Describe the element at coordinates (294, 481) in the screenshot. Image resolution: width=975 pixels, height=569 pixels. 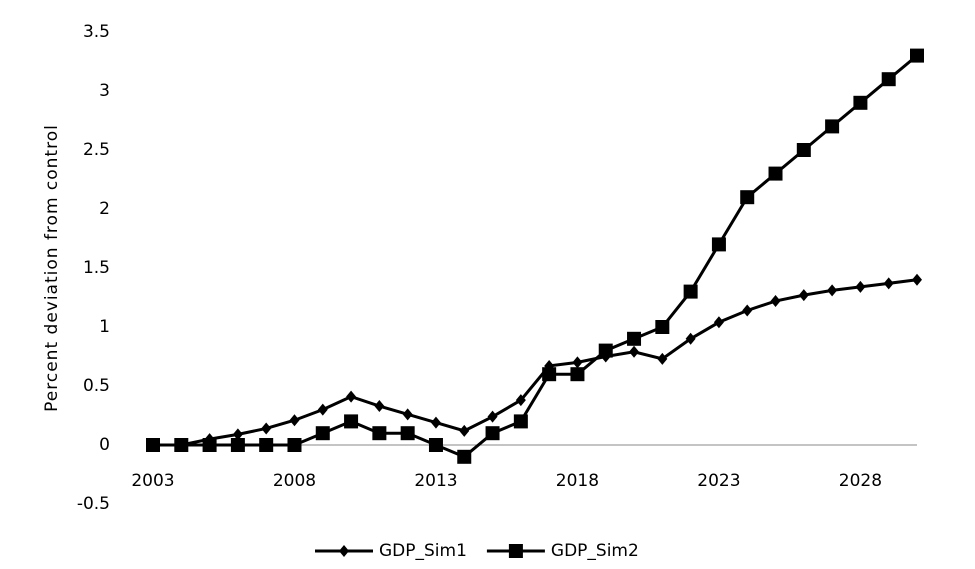
I see `x-tick-label: 2008` at that location.